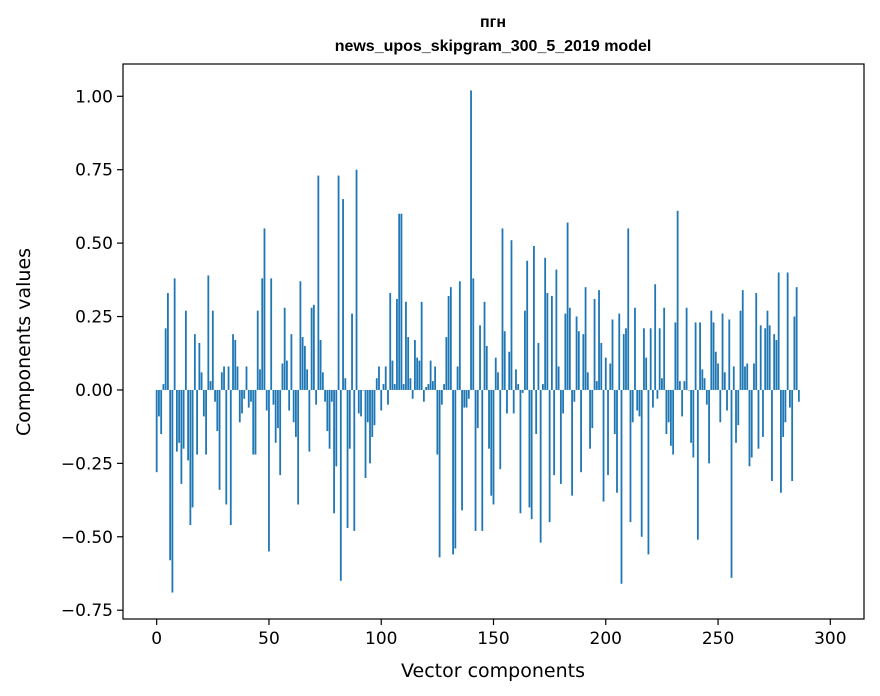  Describe the element at coordinates (493, 639) in the screenshot. I see `x-tick-label: 150` at that location.